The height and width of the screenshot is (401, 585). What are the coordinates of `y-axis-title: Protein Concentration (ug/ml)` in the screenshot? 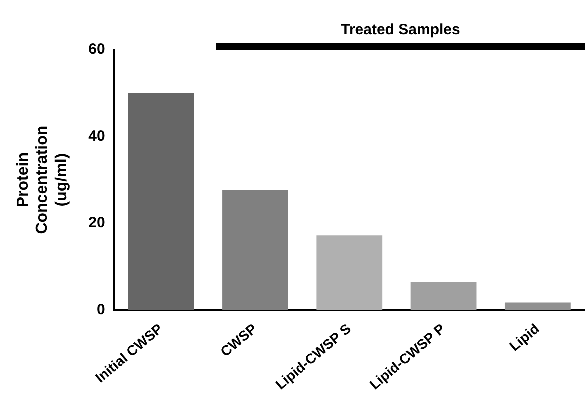 It's located at (42, 180).